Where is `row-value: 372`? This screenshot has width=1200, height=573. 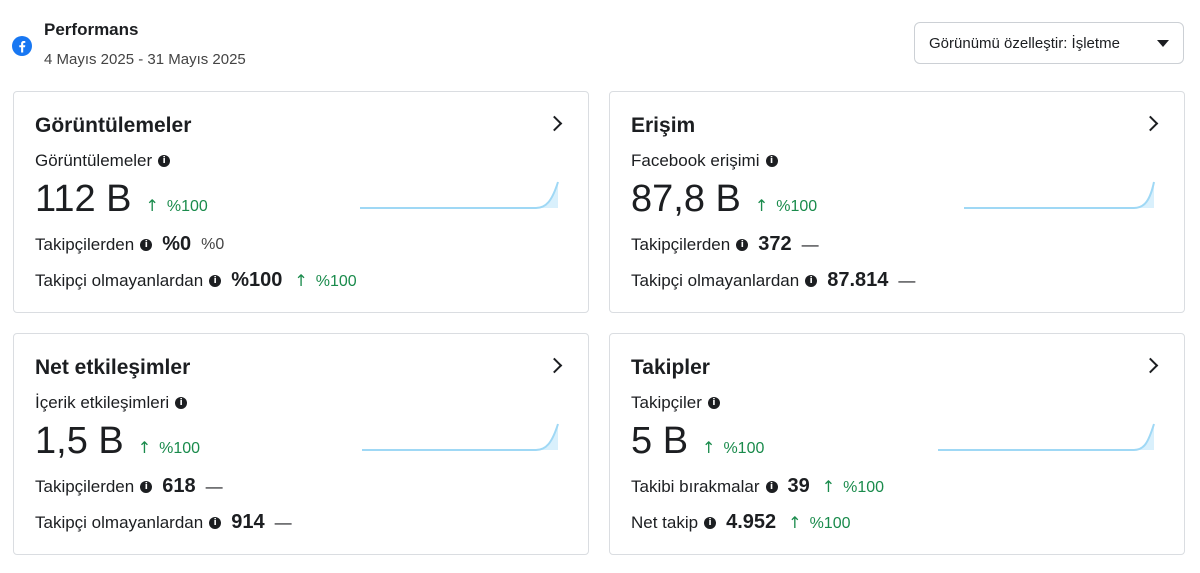 row-value: 372 is located at coordinates (775, 244).